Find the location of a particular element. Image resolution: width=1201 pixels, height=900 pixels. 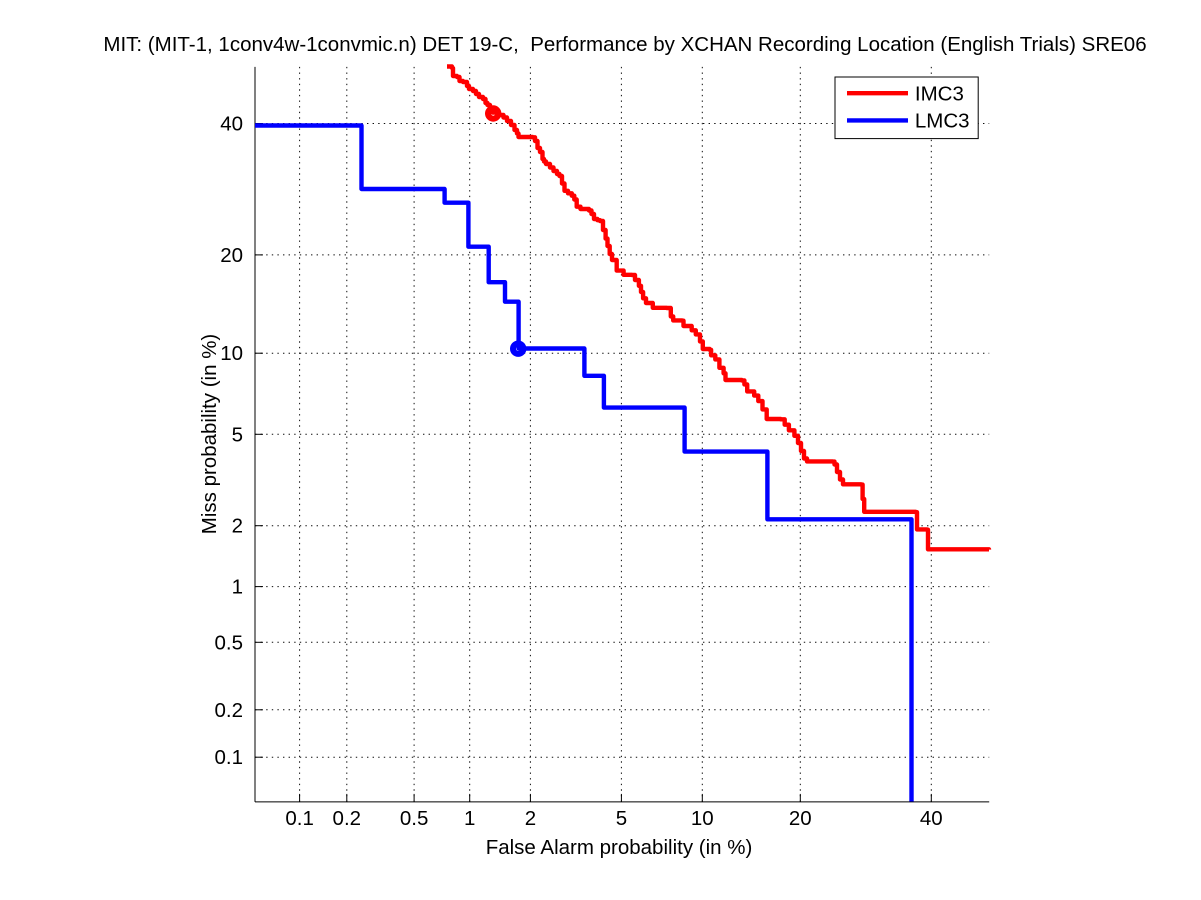

svg-text: False Alarm probability (in %) is located at coordinates (619, 847).